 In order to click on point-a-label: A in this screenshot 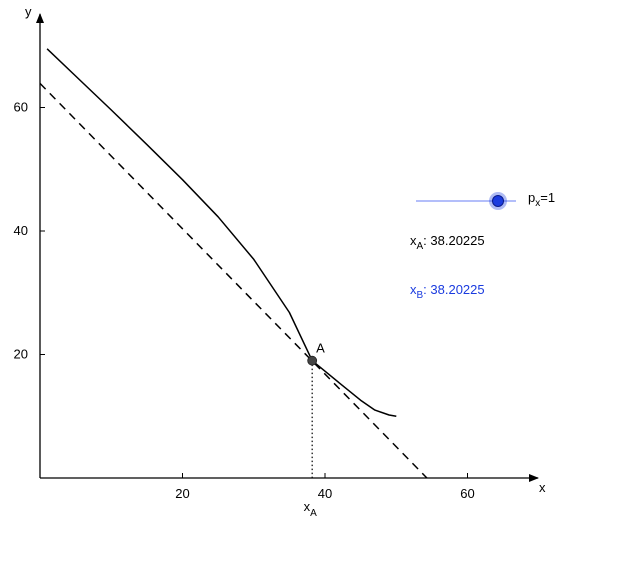, I will do `click(320, 348)`.